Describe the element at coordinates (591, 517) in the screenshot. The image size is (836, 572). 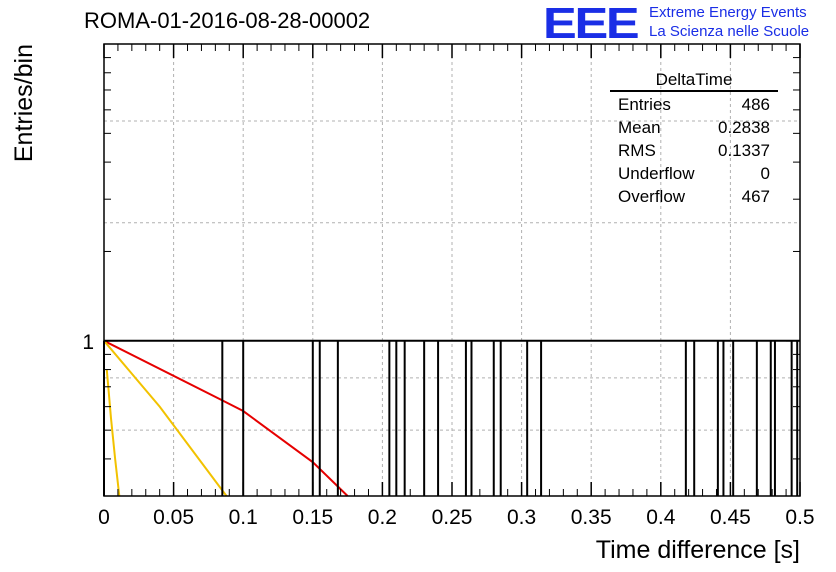
I see `x-tick-label: 0.35` at that location.